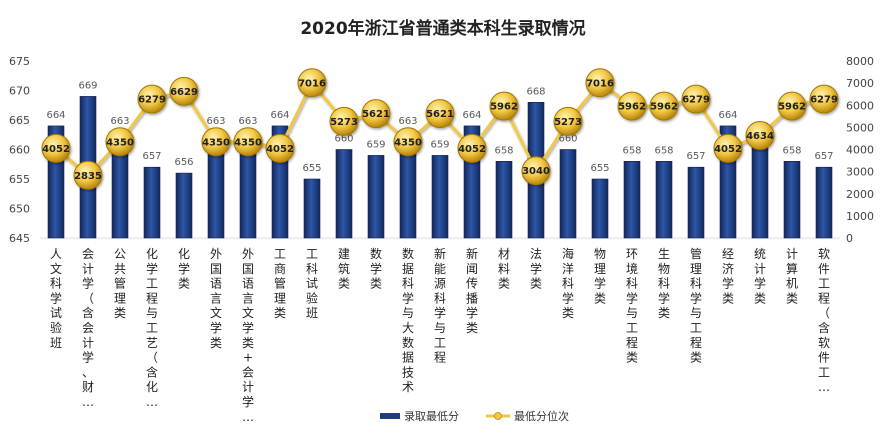 This screenshot has height=438, width=887. I want to click on right-axis-tick-label: 7000, so click(860, 83).